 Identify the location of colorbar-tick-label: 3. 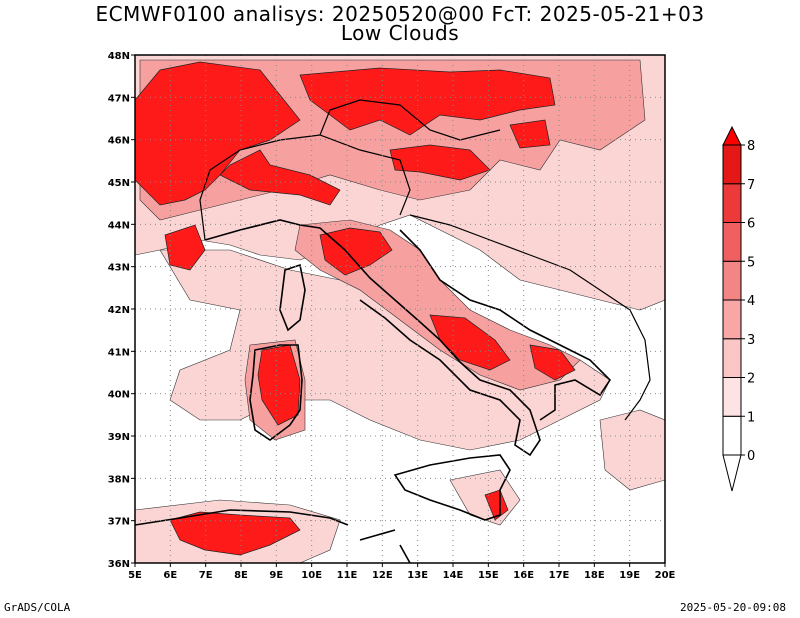
(751, 340).